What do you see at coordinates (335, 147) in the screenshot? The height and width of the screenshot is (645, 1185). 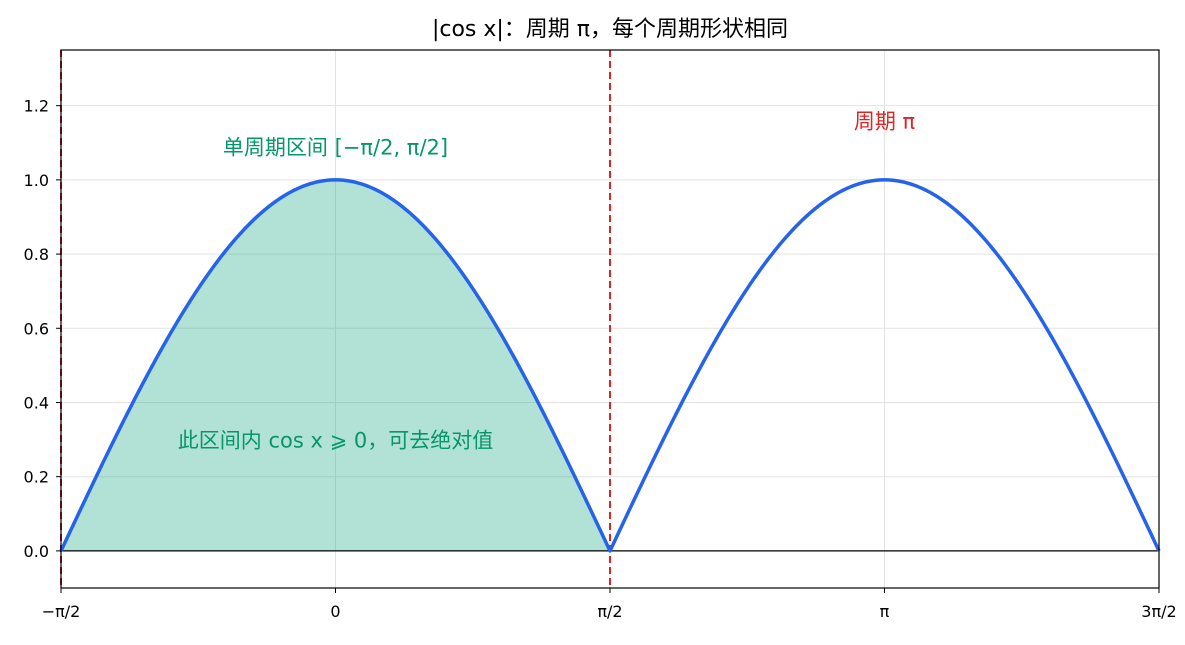 I see `annotation-label: 单周期区间 [−π/2, π/2]` at bounding box center [335, 147].